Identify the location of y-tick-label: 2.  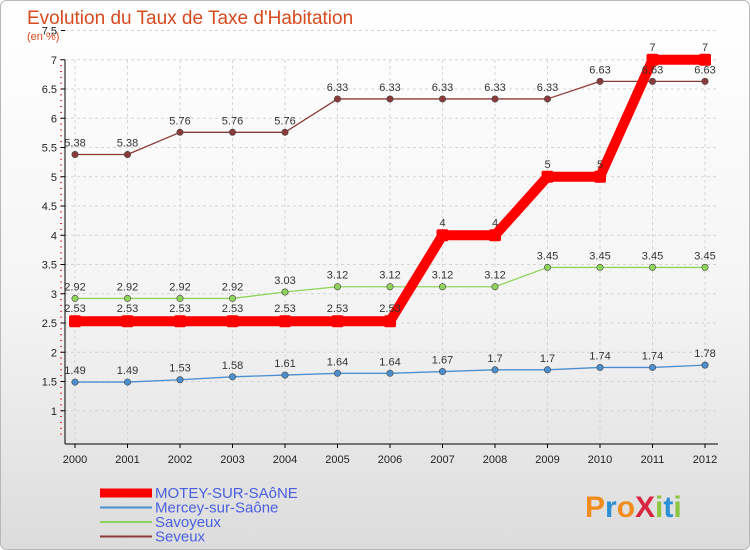
(54, 353).